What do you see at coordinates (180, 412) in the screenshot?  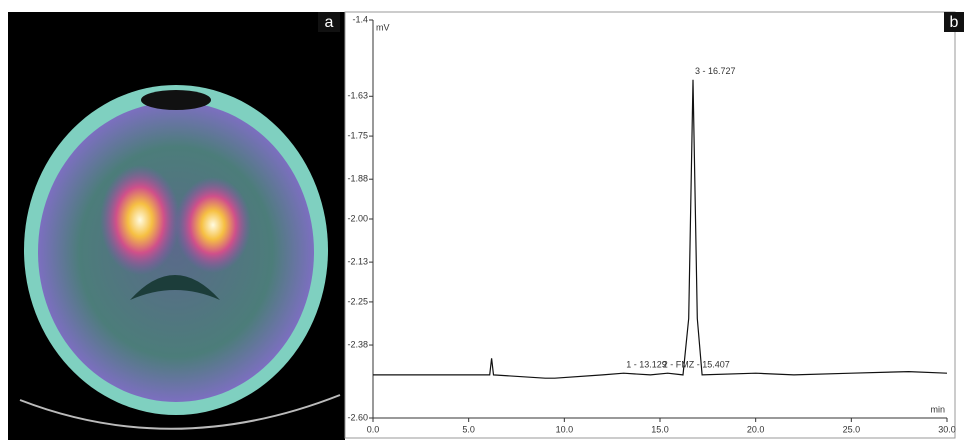 I see `scanner-bed` at bounding box center [180, 412].